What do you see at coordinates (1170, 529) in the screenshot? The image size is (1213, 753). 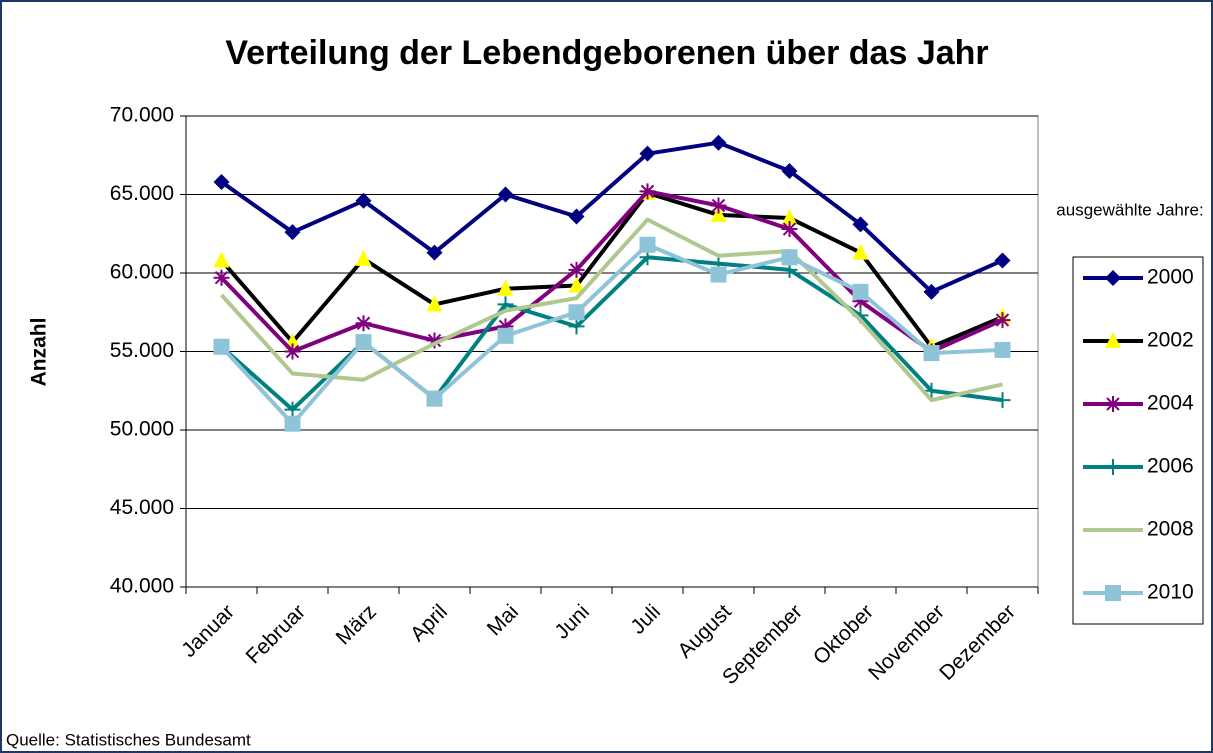 I see `legend-label: 2008` at bounding box center [1170, 529].